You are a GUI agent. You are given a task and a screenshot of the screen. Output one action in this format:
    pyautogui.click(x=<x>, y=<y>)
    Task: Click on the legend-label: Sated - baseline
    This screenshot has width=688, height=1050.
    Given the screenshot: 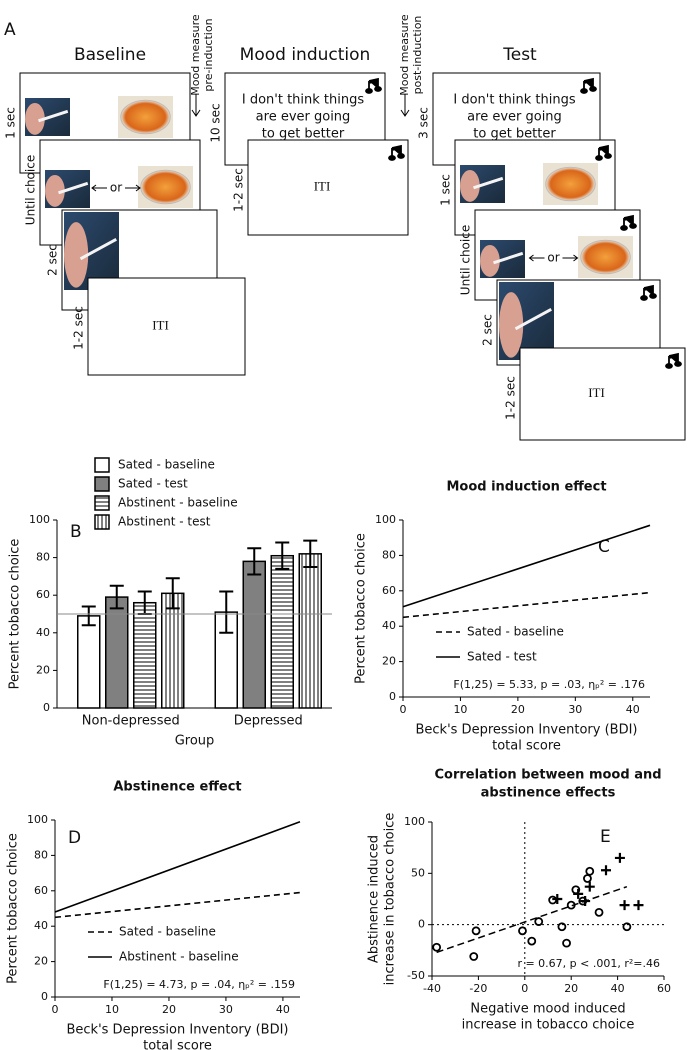 What is the action you would take?
    pyautogui.click(x=167, y=932)
    